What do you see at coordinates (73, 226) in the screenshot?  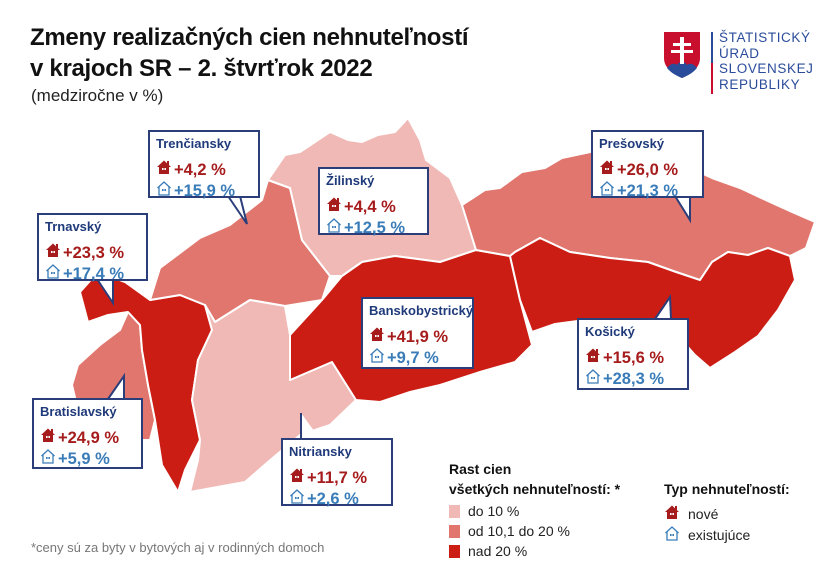 I see `region-name: Trnavský` at bounding box center [73, 226].